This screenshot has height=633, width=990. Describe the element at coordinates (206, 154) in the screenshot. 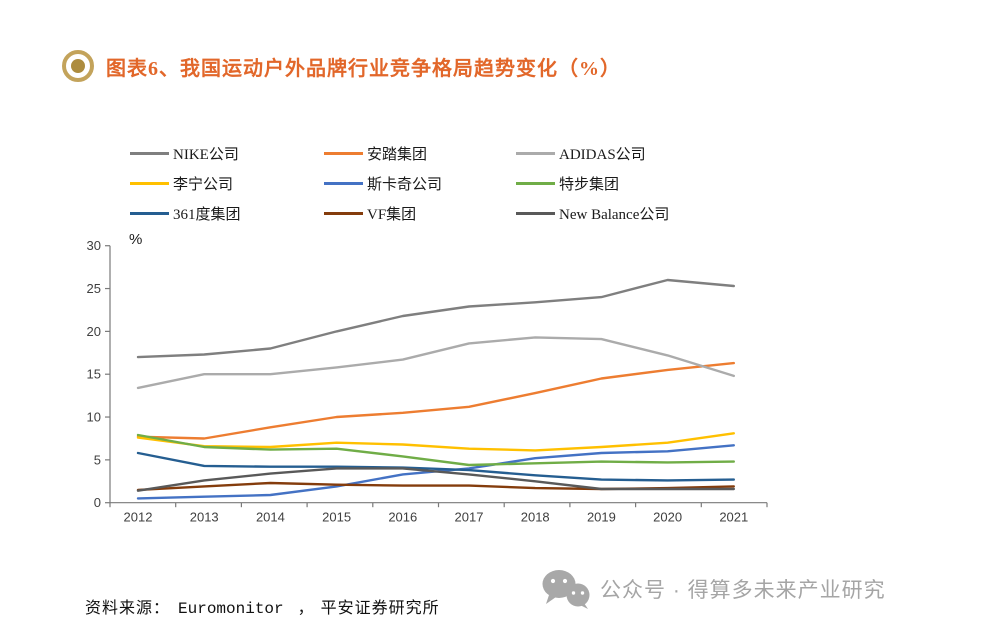

I see `legend-label: NIKE公司` at that location.